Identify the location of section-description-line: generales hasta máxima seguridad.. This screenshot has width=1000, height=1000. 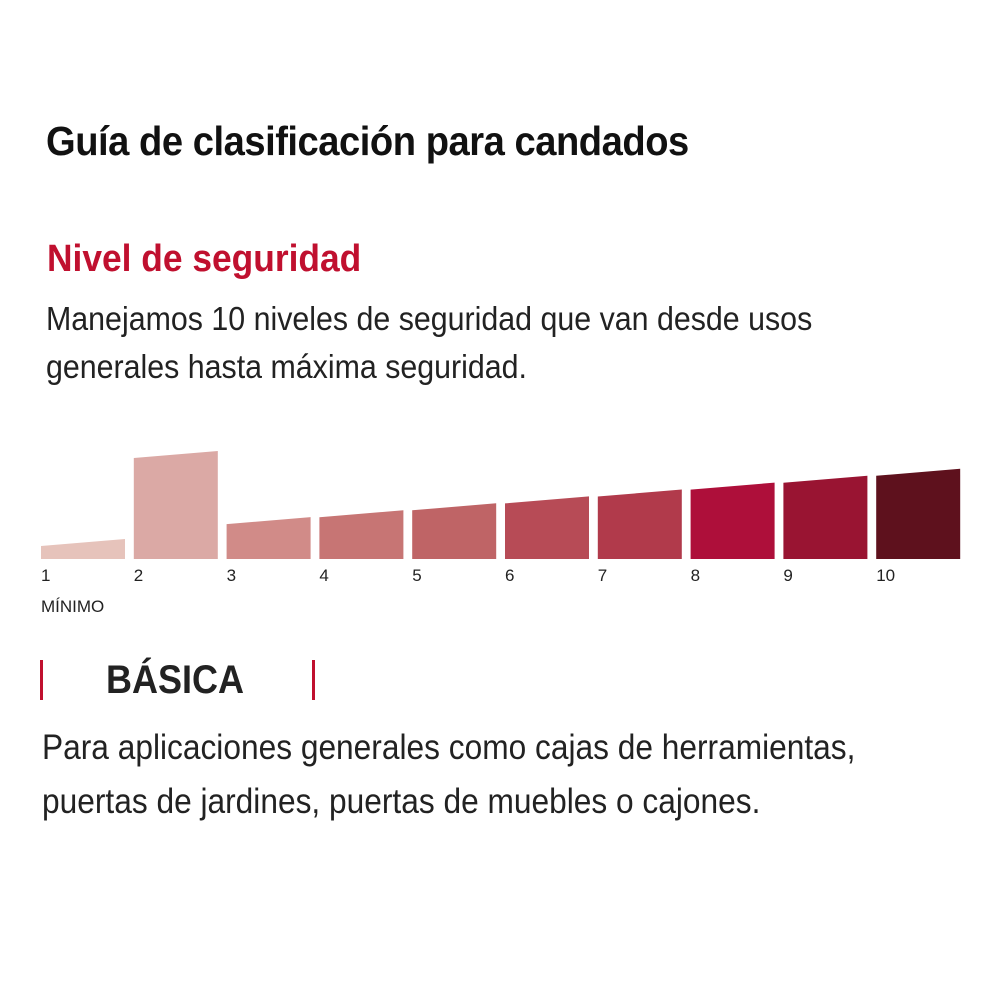
(286, 366).